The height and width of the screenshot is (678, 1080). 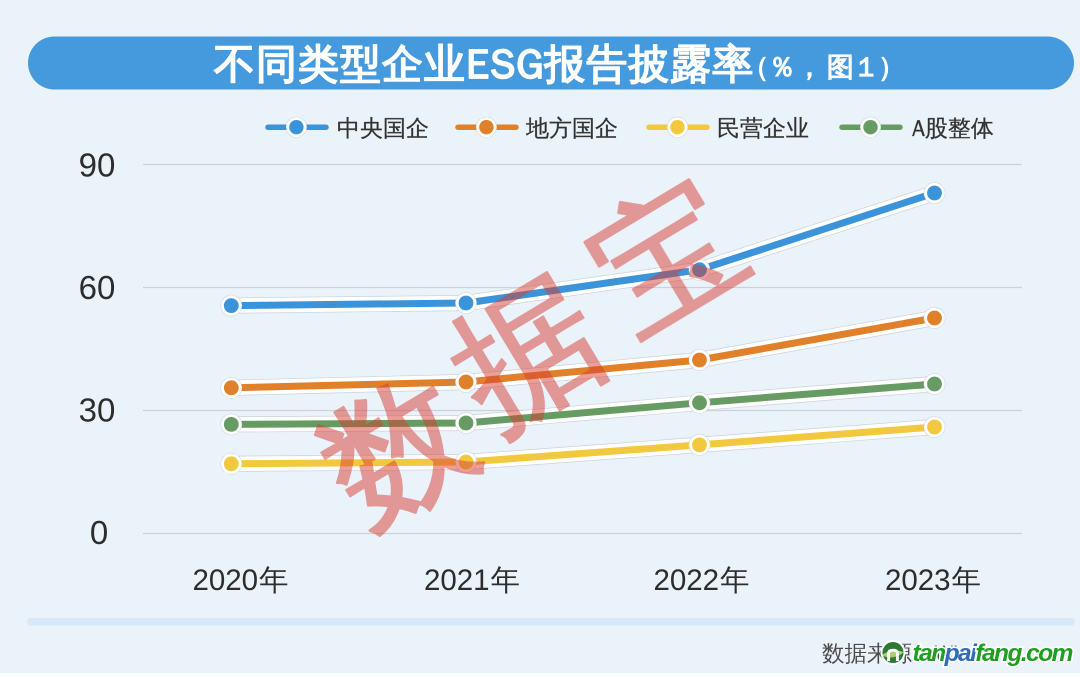 I want to click on svg-text: 0, so click(x=99, y=532).